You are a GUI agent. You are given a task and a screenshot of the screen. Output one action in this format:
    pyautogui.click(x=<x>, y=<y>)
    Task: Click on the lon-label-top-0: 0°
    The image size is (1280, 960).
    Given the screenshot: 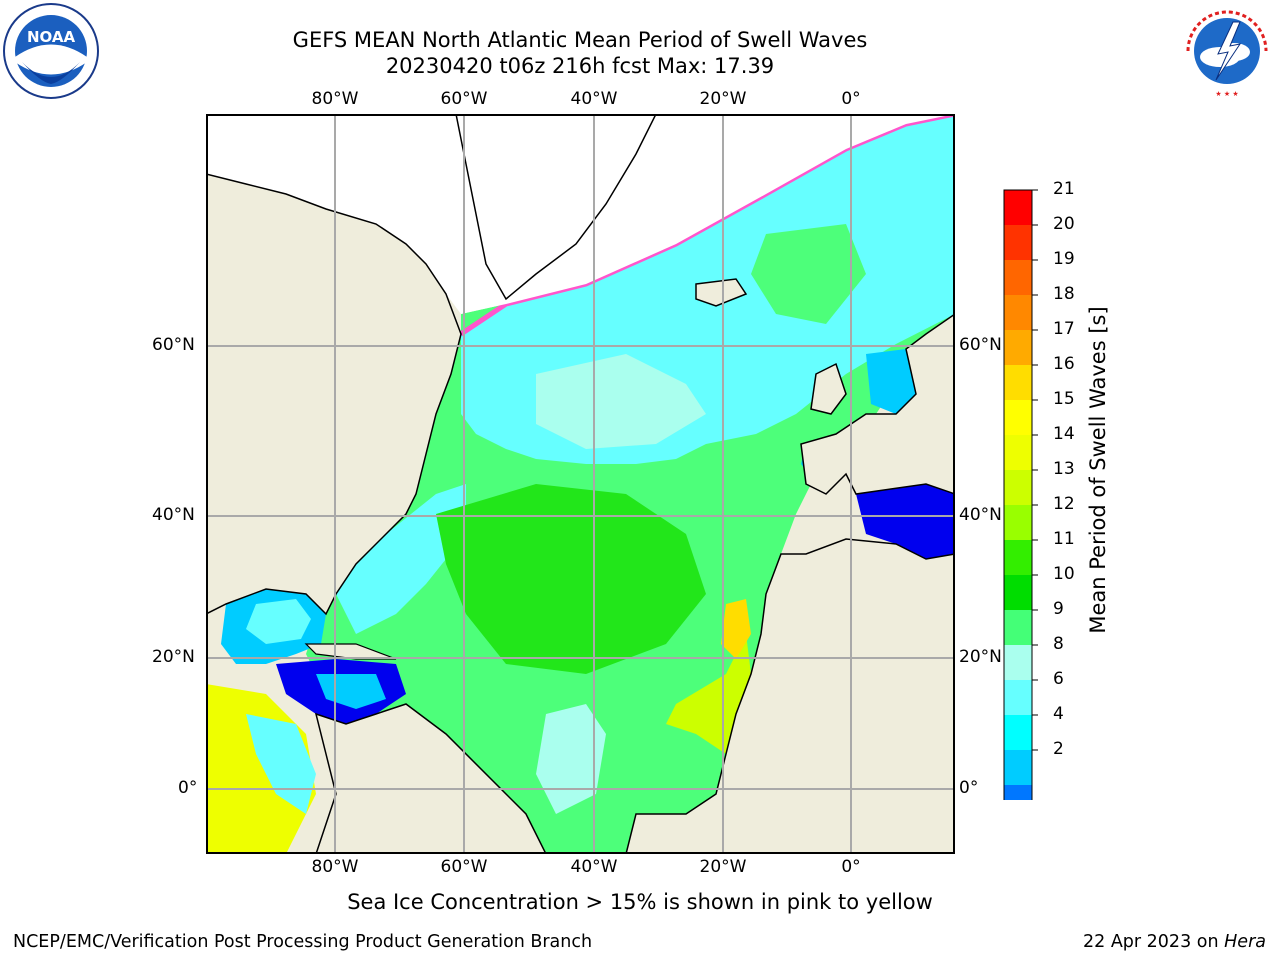 What is the action you would take?
    pyautogui.click(x=851, y=99)
    